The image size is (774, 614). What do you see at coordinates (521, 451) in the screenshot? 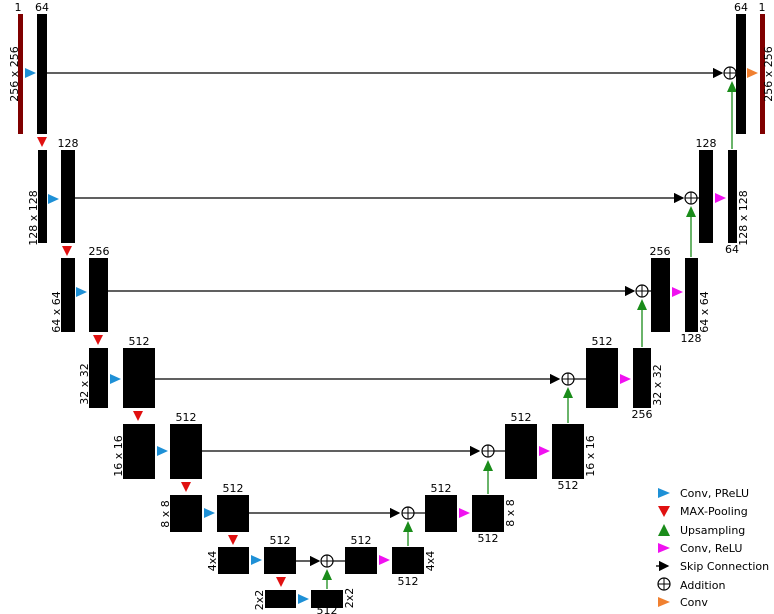
I see `dec5-block-a` at bounding box center [521, 451].